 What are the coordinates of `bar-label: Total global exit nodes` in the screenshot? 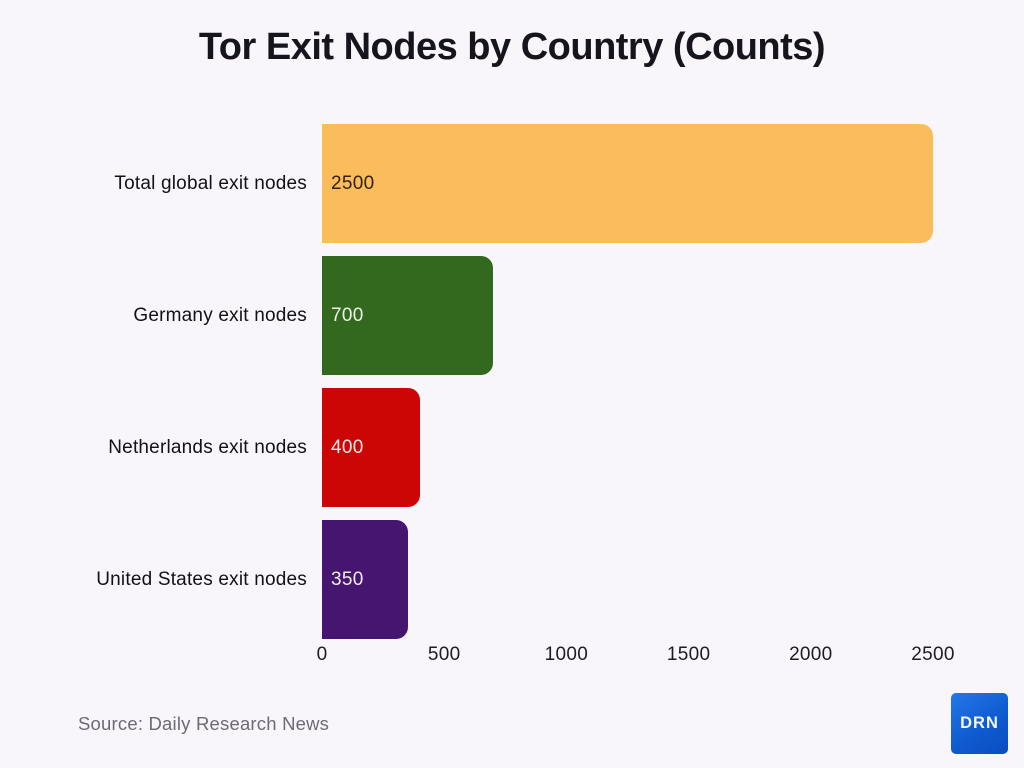 It's located at (210, 183).